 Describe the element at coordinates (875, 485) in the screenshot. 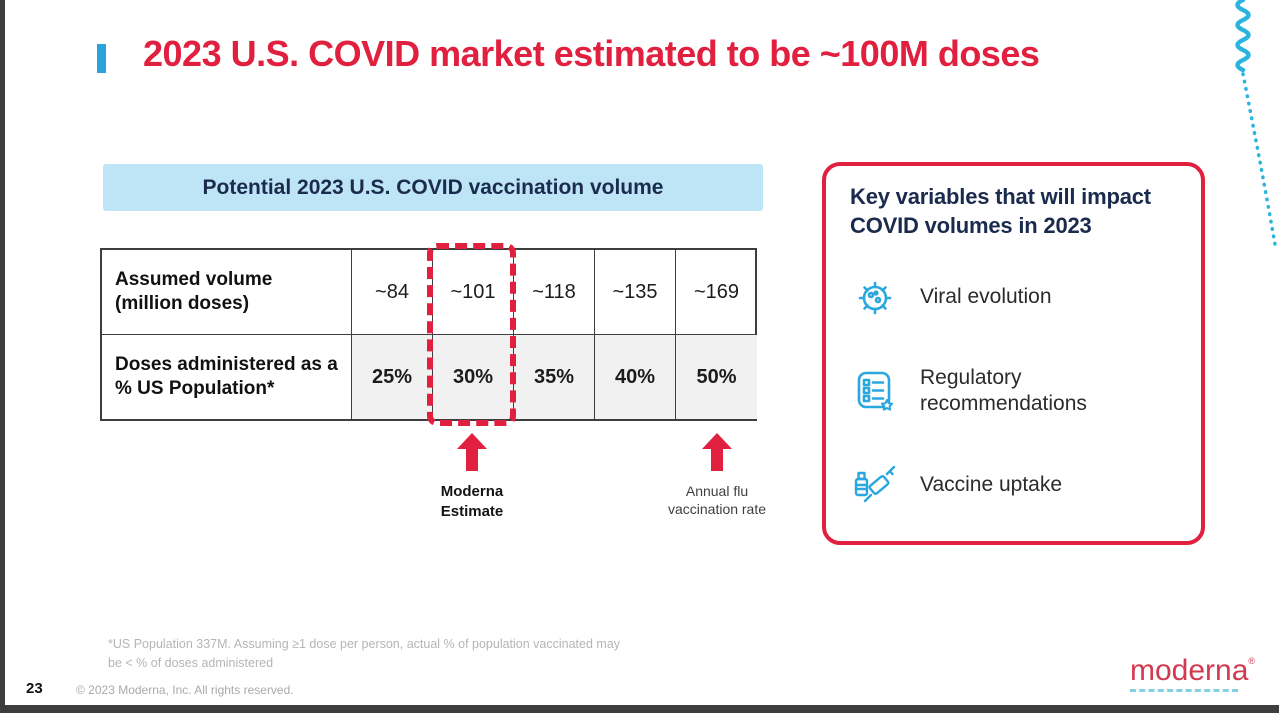

I see `syringe-icon` at that location.